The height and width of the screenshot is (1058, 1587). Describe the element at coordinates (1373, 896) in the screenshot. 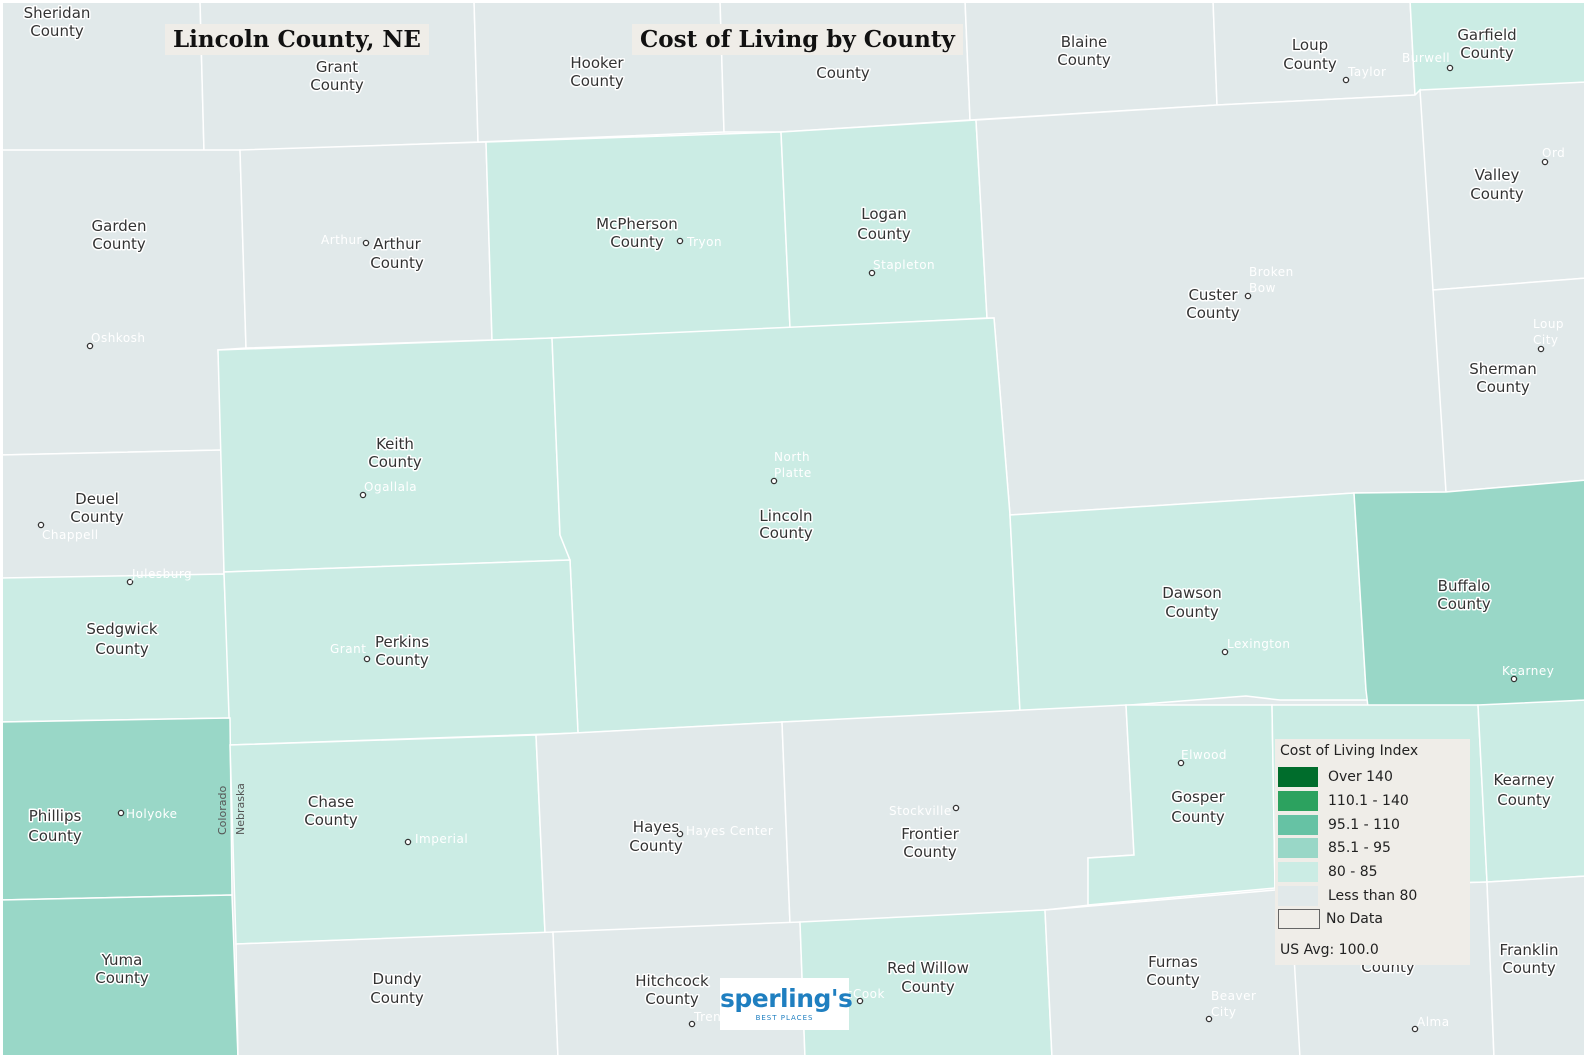

I see `legend-label: Less than 80` at that location.